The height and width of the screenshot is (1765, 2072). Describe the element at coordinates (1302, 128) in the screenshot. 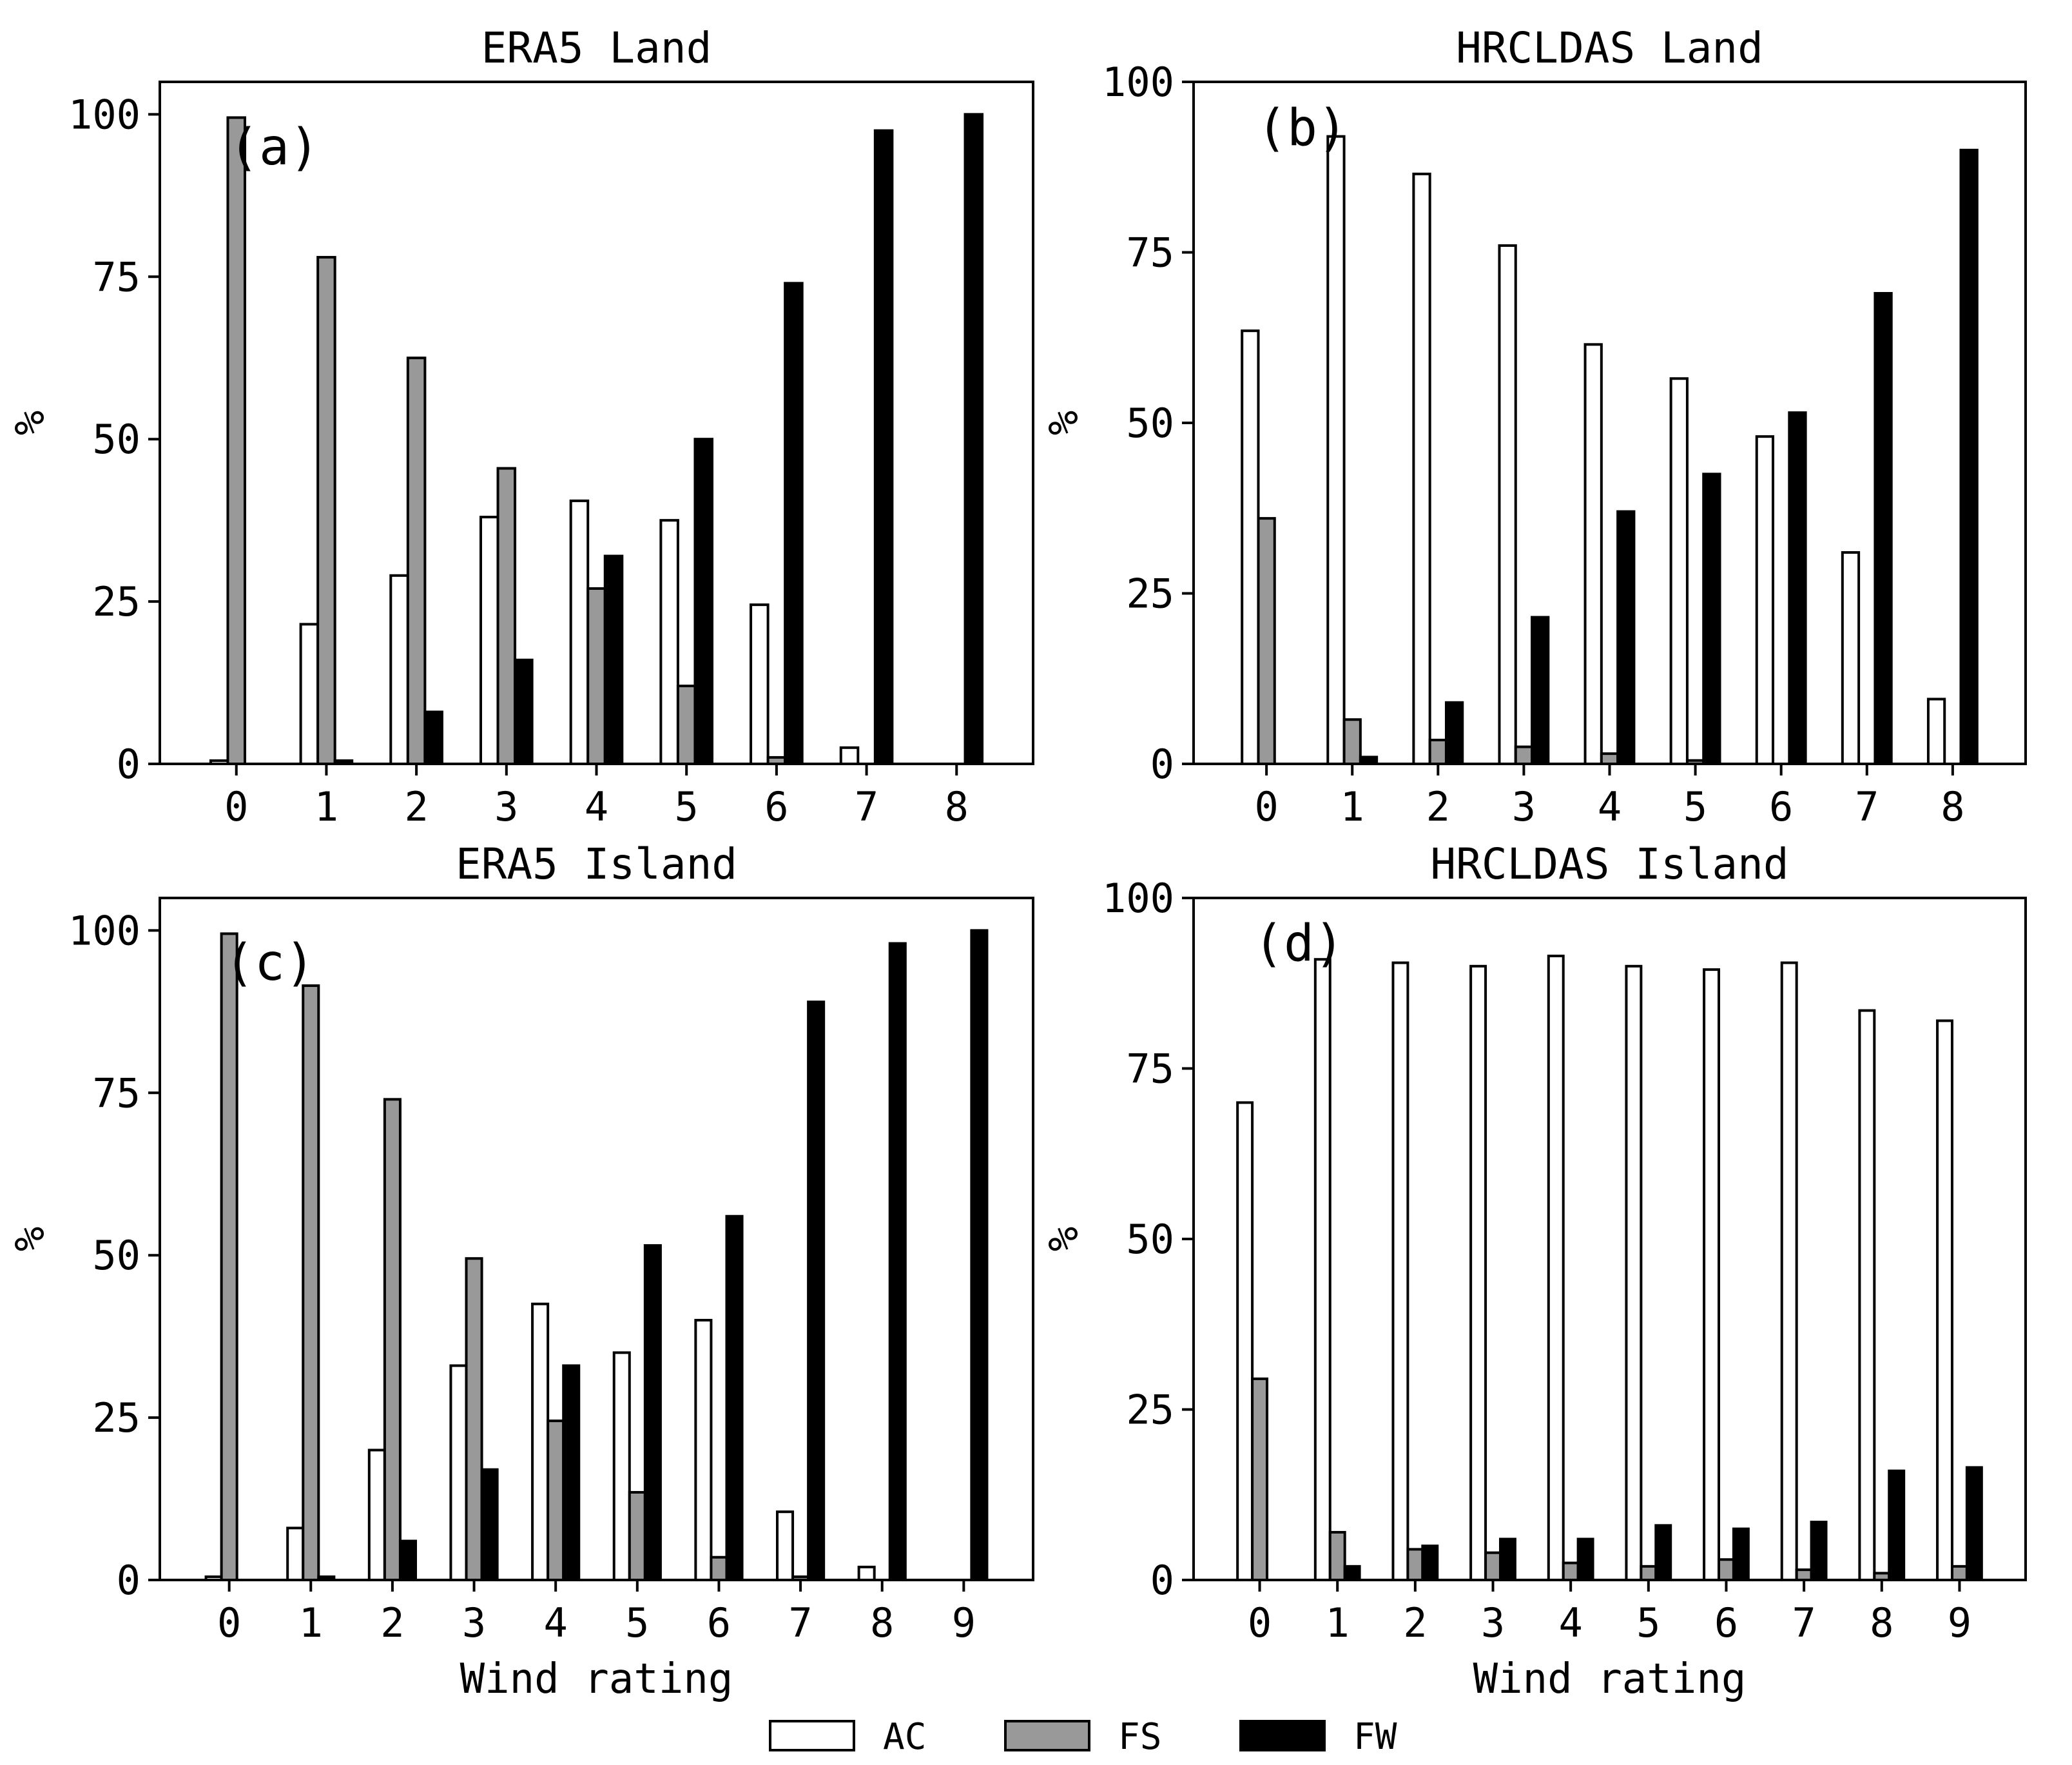

I see `panel-label: (b)` at that location.